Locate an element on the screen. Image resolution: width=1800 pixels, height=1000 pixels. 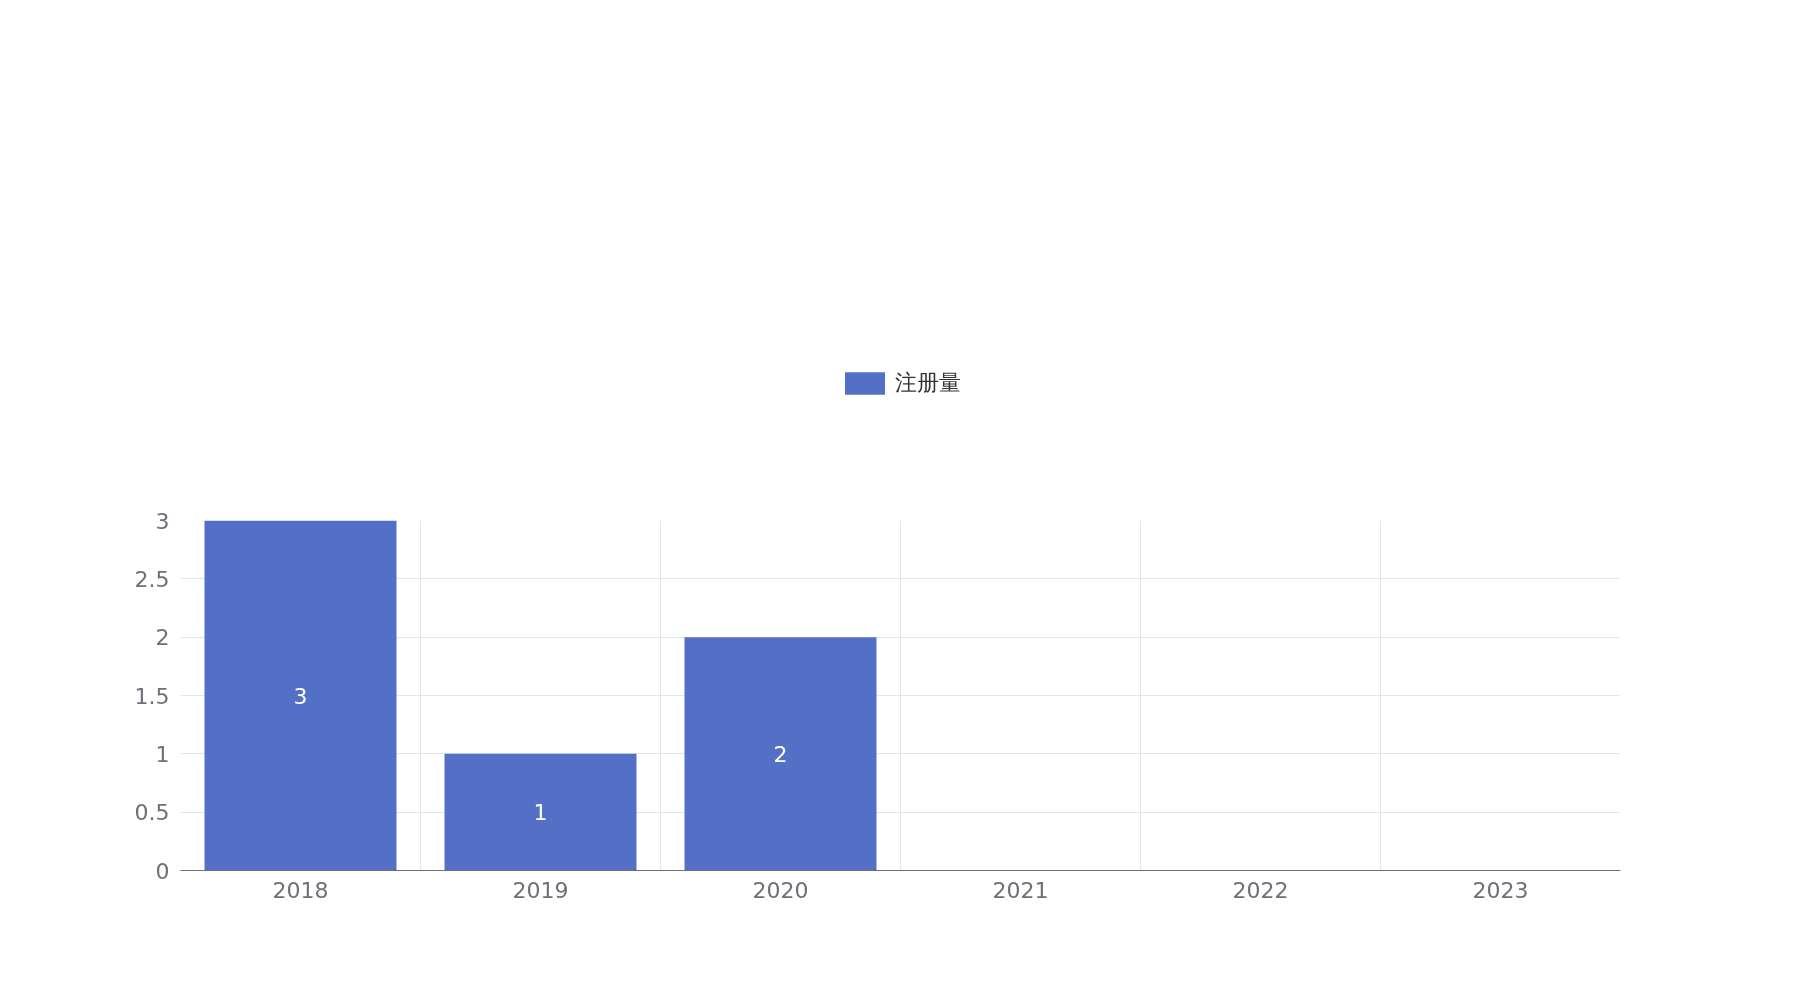
x-tick-label: 2022 is located at coordinates (1260, 890).